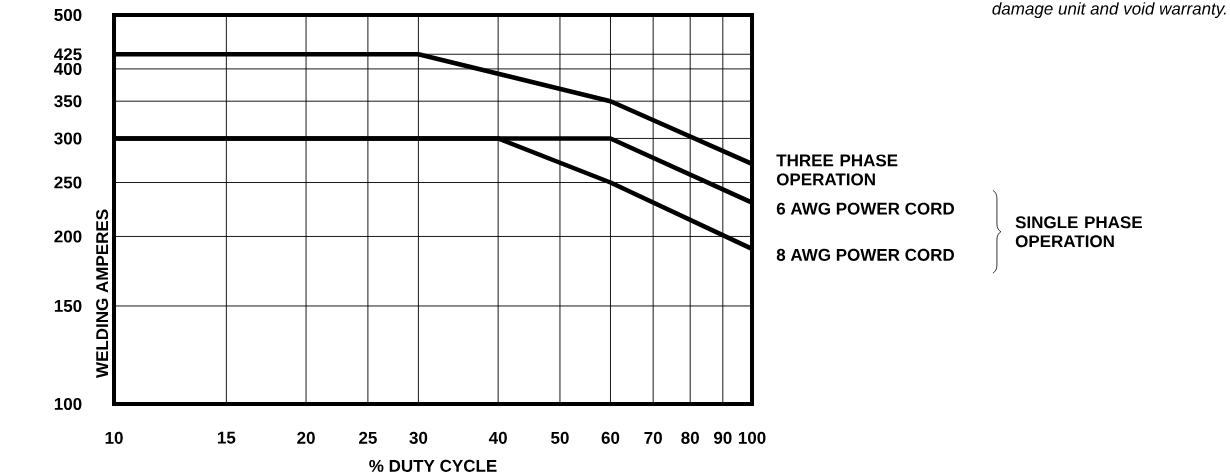 Image resolution: width=1230 pixels, height=476 pixels. Describe the element at coordinates (837, 170) in the screenshot. I see `series-label: THREE PHASE OPERATION` at that location.